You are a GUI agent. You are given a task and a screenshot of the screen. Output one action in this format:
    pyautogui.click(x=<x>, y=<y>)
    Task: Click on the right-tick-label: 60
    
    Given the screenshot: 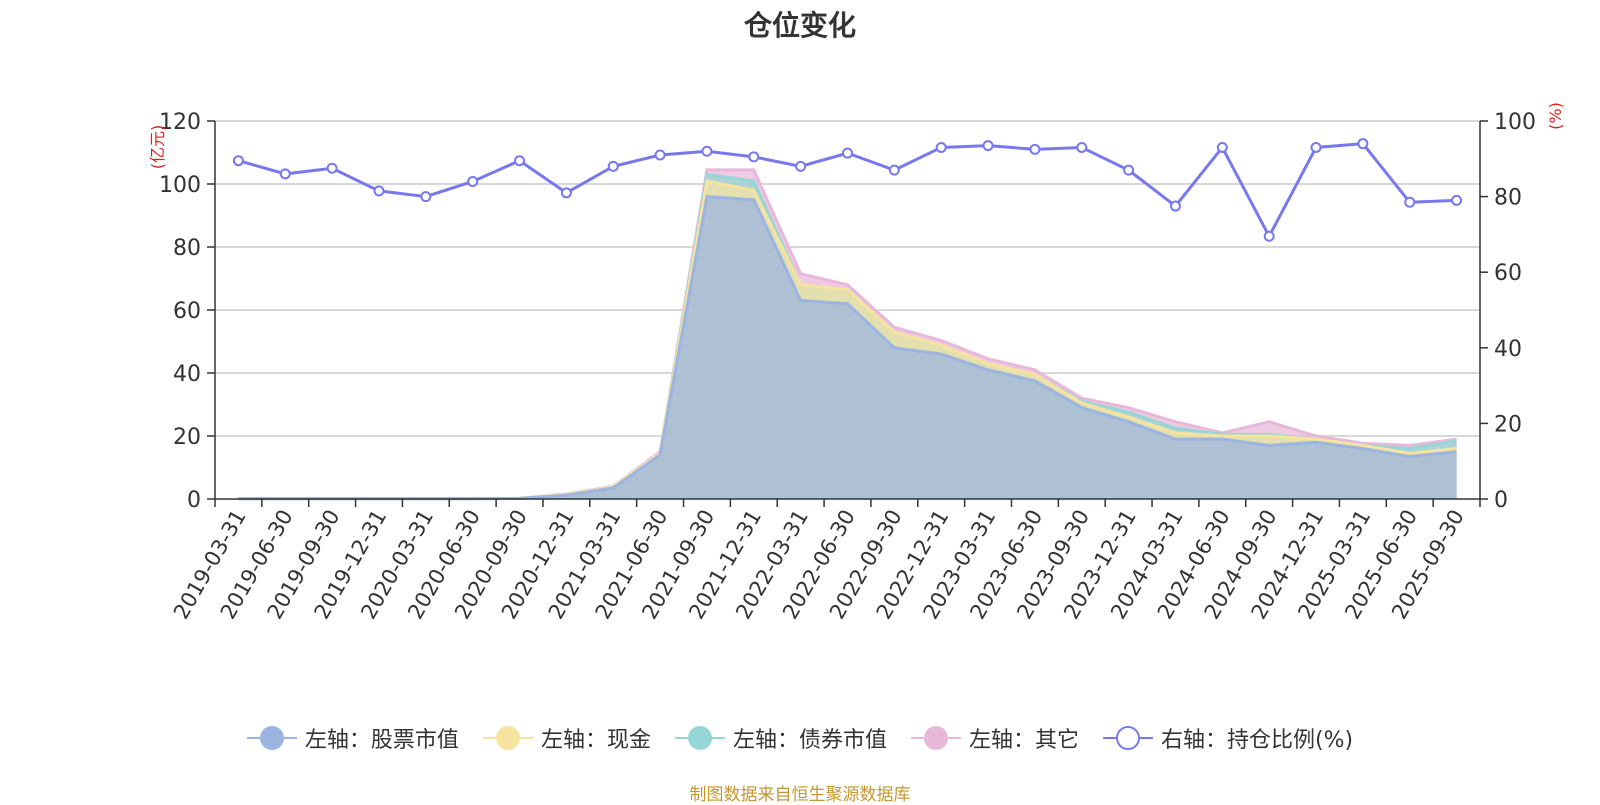 What is the action you would take?
    pyautogui.click(x=1508, y=273)
    